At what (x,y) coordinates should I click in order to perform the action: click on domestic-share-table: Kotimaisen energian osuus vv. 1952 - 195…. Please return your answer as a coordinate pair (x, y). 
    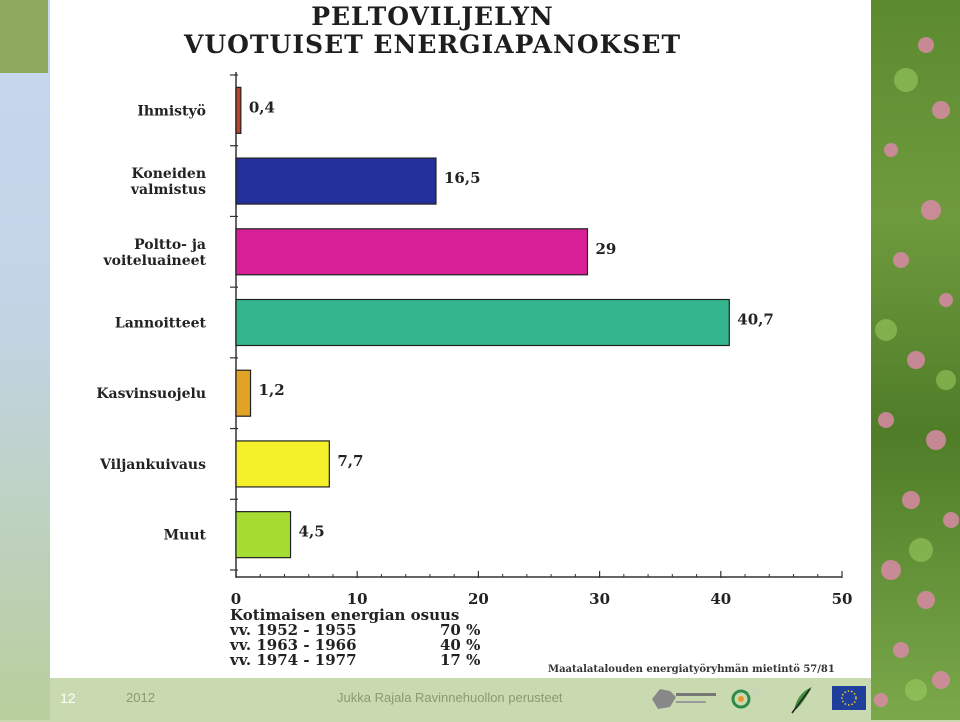
    Looking at the image, I should click on (375, 638).